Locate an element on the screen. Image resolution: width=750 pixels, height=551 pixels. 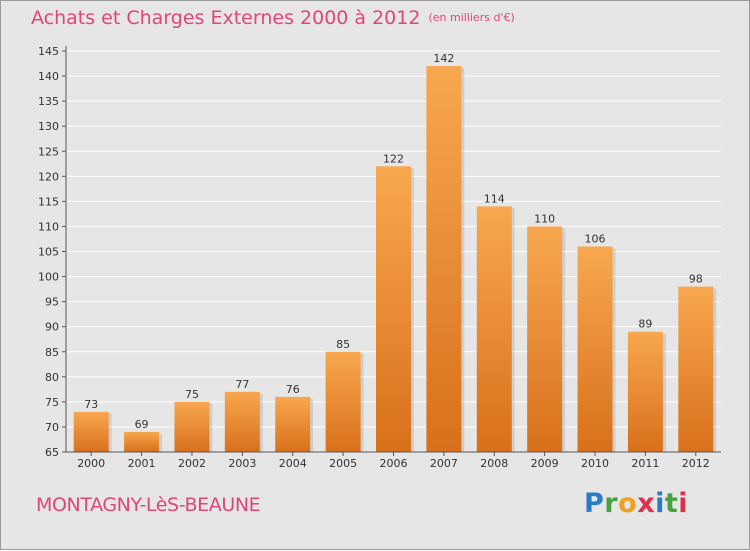
data-label: 76 is located at coordinates (293, 389).